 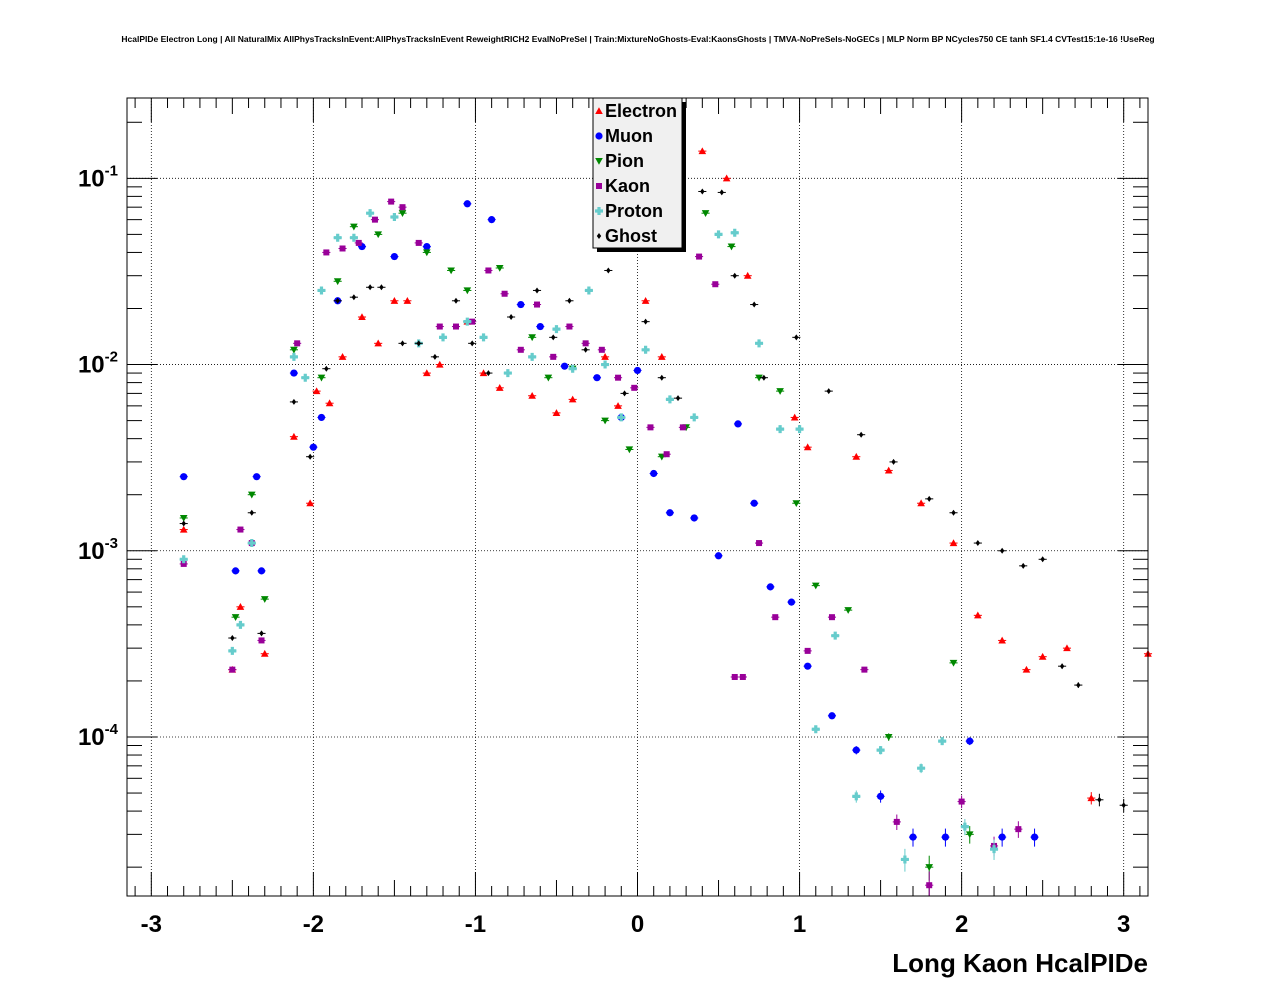 What do you see at coordinates (1123, 924) in the screenshot?
I see `x-tick-label: 3` at bounding box center [1123, 924].